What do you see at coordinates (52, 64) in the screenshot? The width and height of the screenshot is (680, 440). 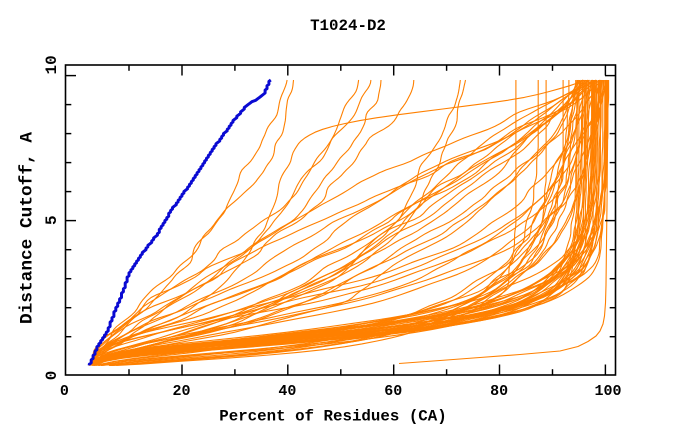 I see `svg-text: 10` at bounding box center [52, 64].